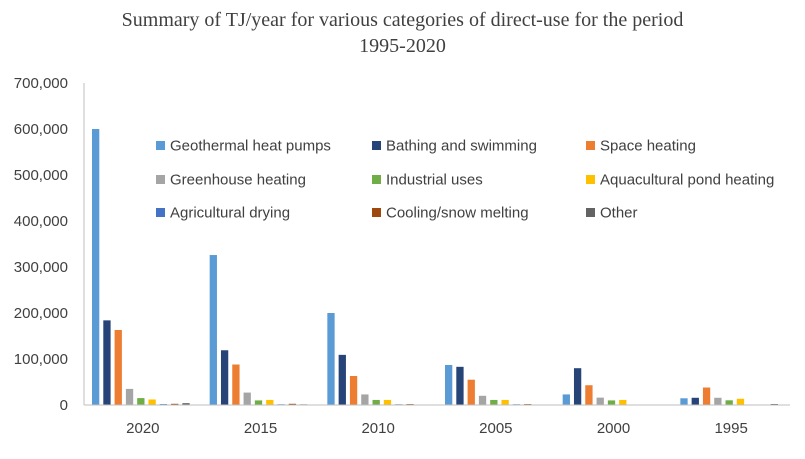 The width and height of the screenshot is (805, 459). I want to click on y-tick-label: 700,000, so click(41, 83).